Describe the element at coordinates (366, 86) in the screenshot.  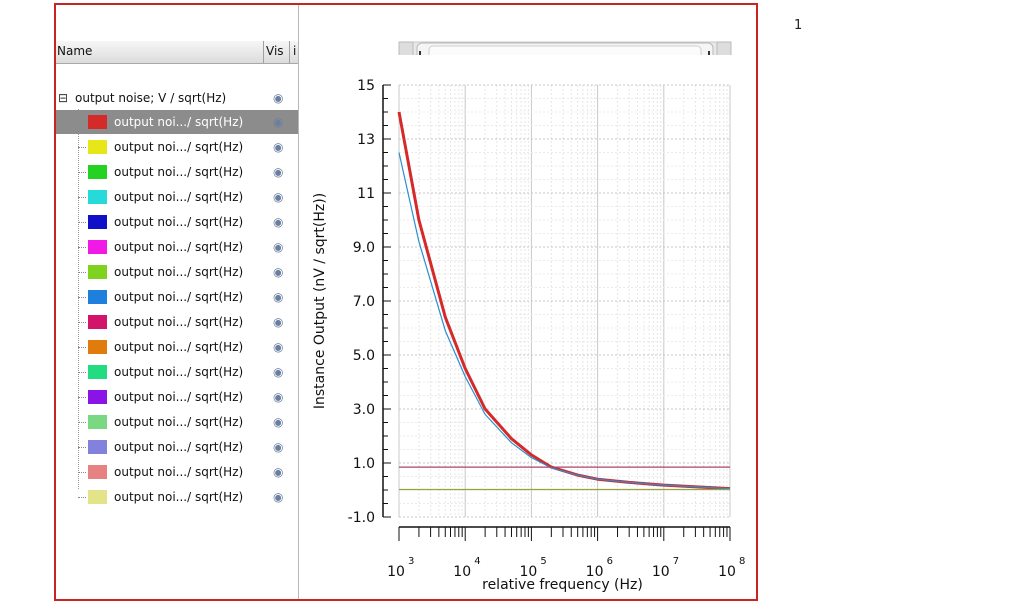
I see `y-tick-label: 15` at that location.